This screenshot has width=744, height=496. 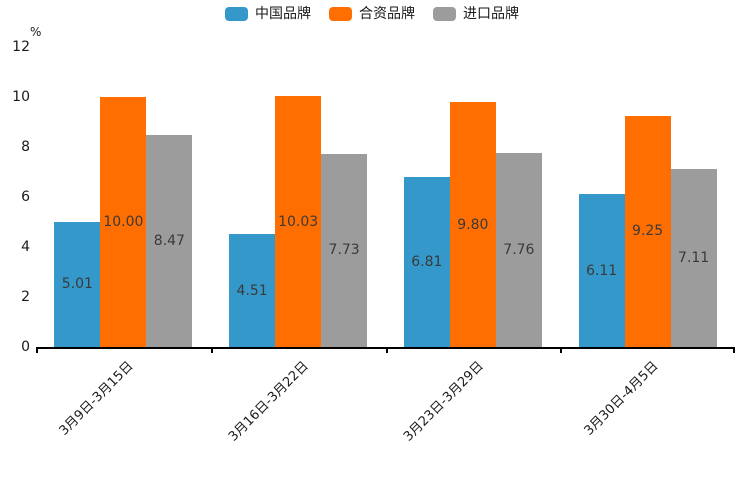 I want to click on bar-value-label: 6.81, so click(x=427, y=261).